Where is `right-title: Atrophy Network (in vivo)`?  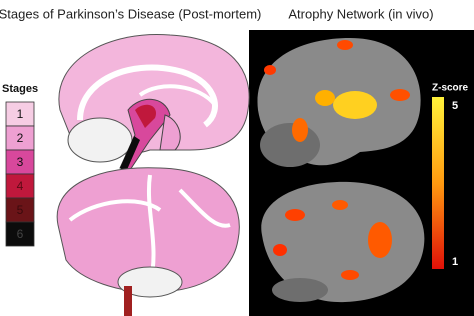
right-title: Atrophy Network (in vivo) is located at coordinates (360, 13).